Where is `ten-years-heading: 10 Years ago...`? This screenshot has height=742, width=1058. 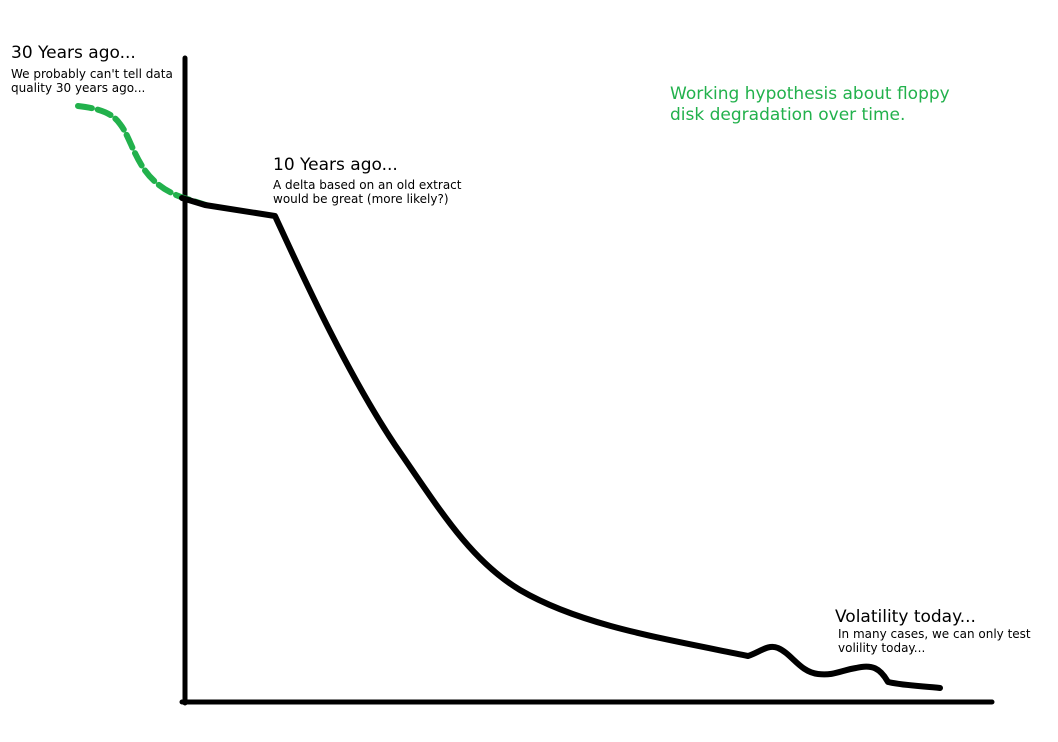
ten-years-heading: 10 Years ago... is located at coordinates (335, 165).